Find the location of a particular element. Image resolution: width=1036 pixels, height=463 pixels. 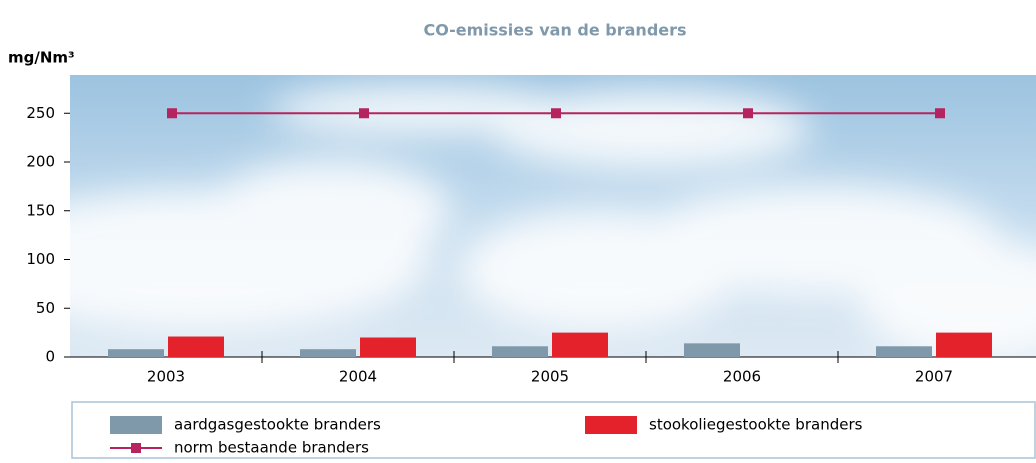

legend-label: norm bestaande branders is located at coordinates (271, 448).